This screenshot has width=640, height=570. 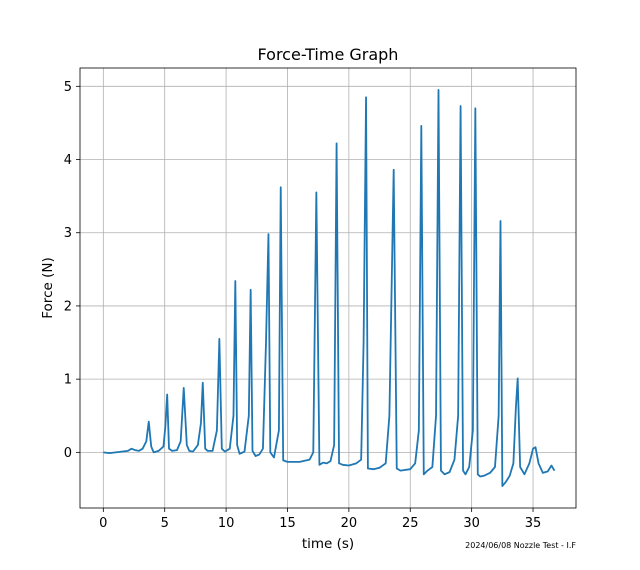 I want to click on y-tick-label: 3, so click(x=68, y=233).